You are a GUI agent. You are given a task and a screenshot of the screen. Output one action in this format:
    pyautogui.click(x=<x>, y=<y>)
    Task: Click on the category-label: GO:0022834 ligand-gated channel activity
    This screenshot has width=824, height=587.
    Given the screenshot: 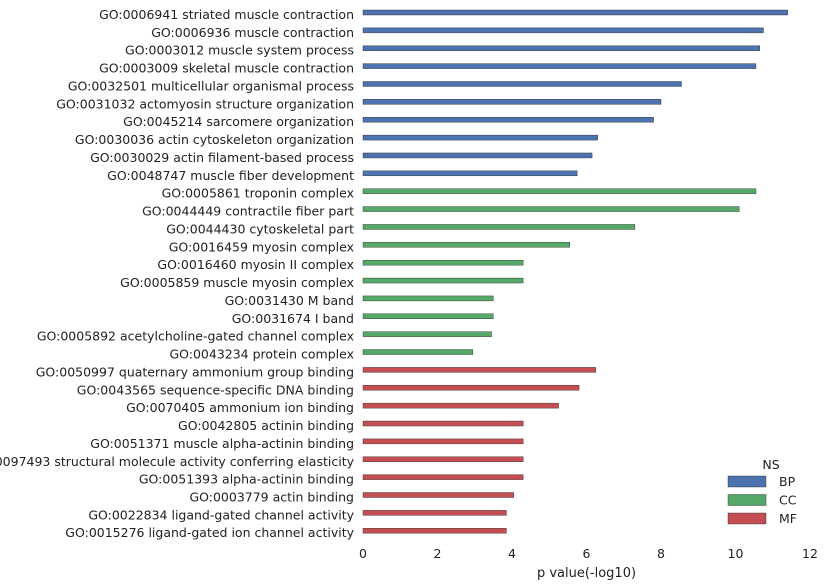 What is the action you would take?
    pyautogui.click(x=221, y=514)
    